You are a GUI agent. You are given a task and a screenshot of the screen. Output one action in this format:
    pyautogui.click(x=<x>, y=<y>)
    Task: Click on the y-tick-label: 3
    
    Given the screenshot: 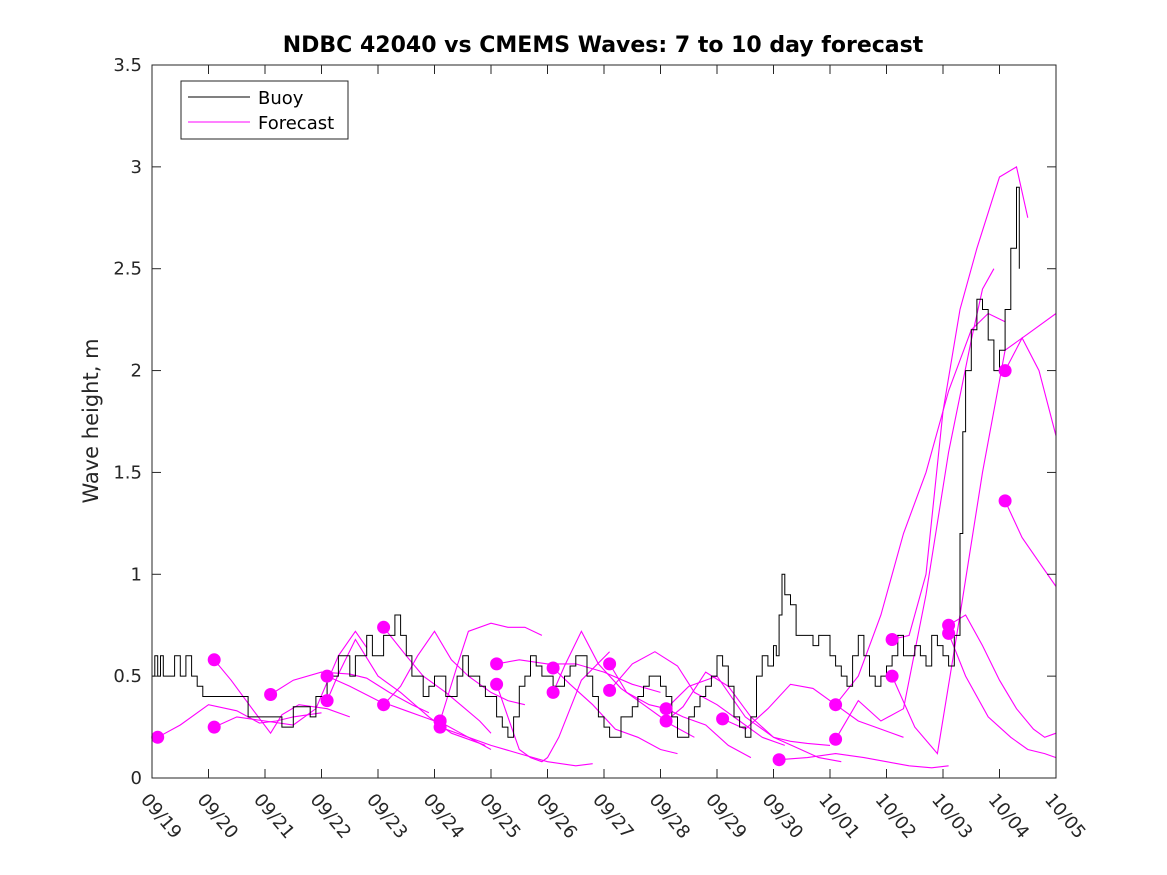 What is the action you would take?
    pyautogui.click(x=136, y=167)
    